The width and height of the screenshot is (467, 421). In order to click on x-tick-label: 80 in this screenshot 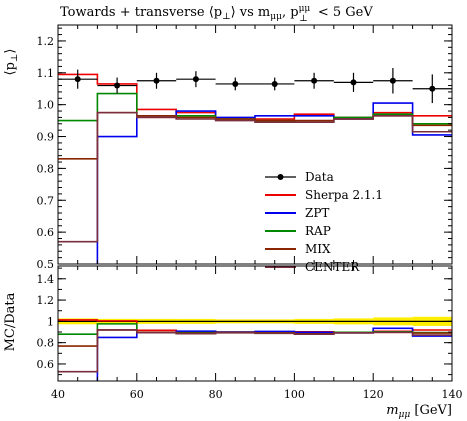, I will do `click(216, 394)`.